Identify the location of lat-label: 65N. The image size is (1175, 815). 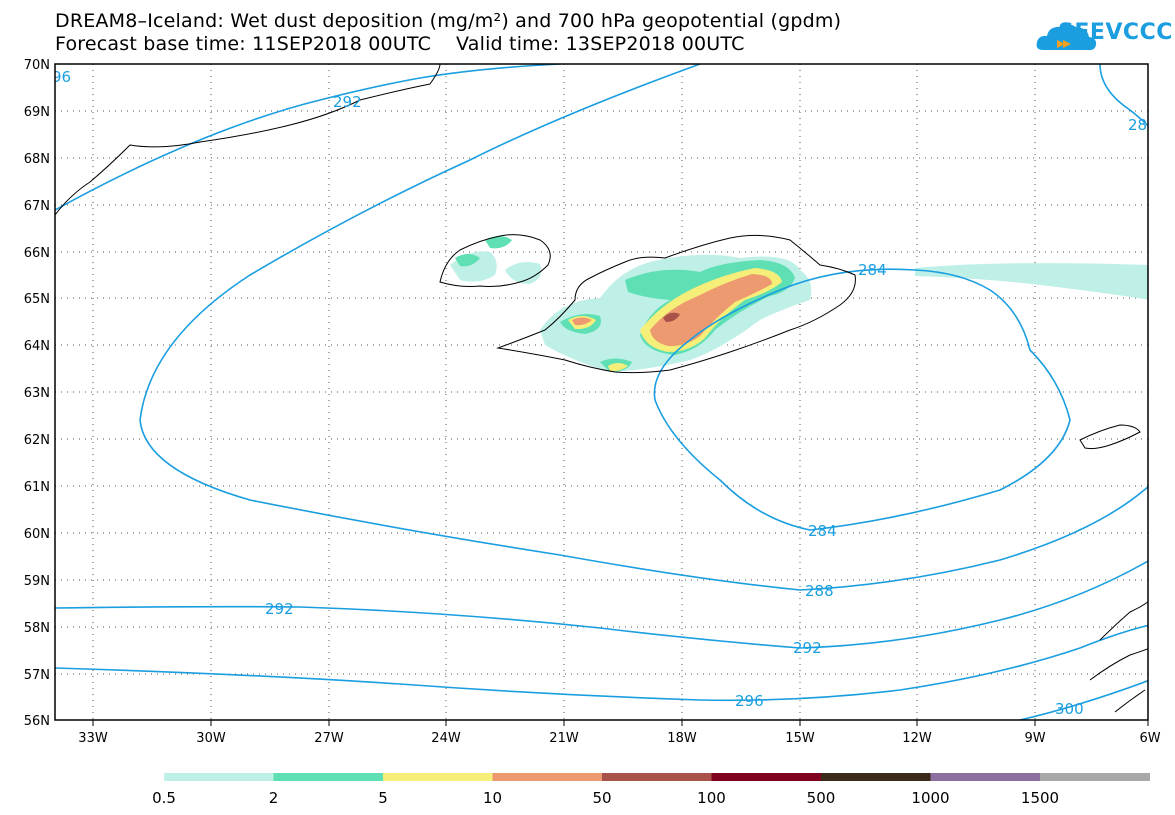
(37, 299).